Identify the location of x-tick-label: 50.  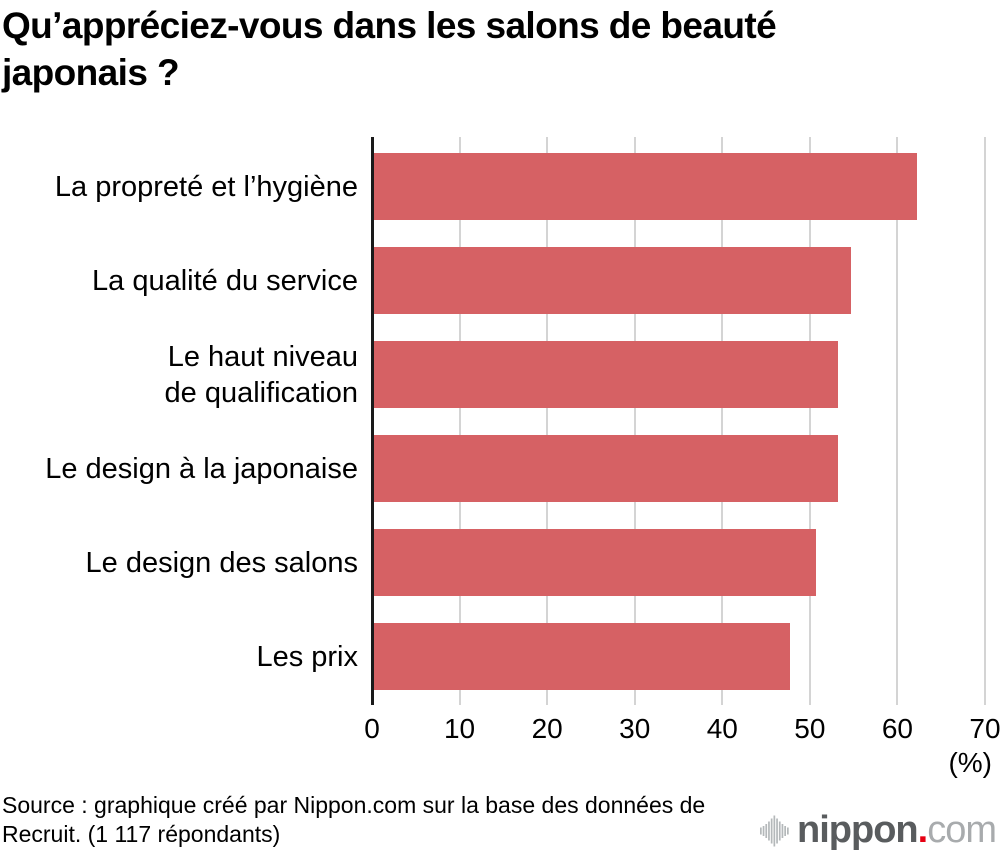
(810, 728).